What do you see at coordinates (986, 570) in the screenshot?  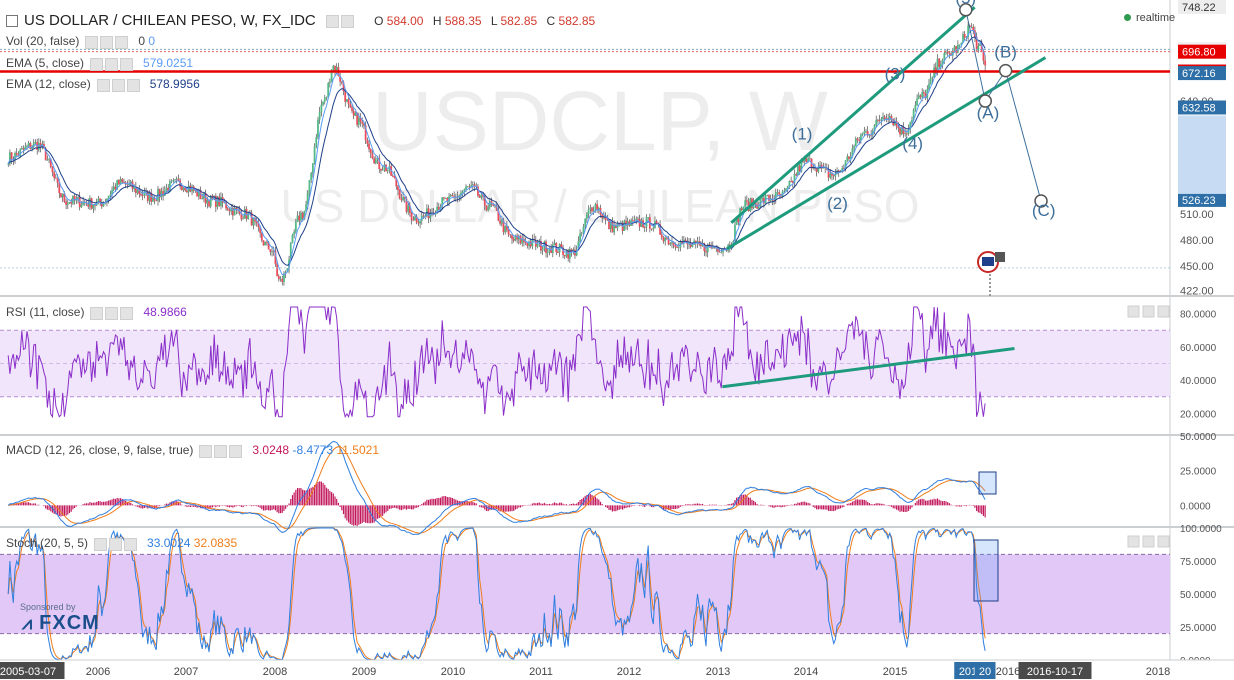 I see `stoch-highlight-box` at bounding box center [986, 570].